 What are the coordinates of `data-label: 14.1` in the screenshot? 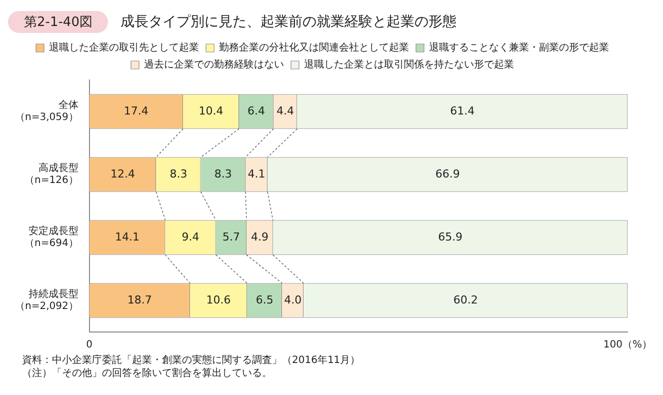 It's located at (127, 237).